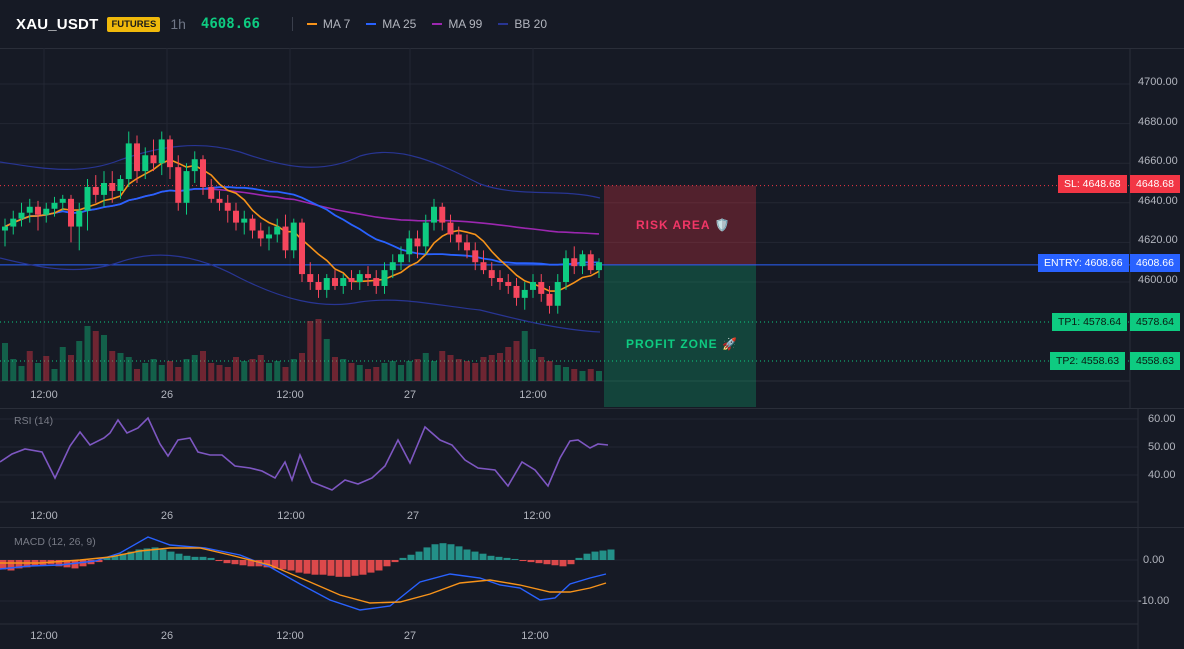 This screenshot has width=1184, height=649. Describe the element at coordinates (292, 24) in the screenshot. I see `header-separator` at that location.